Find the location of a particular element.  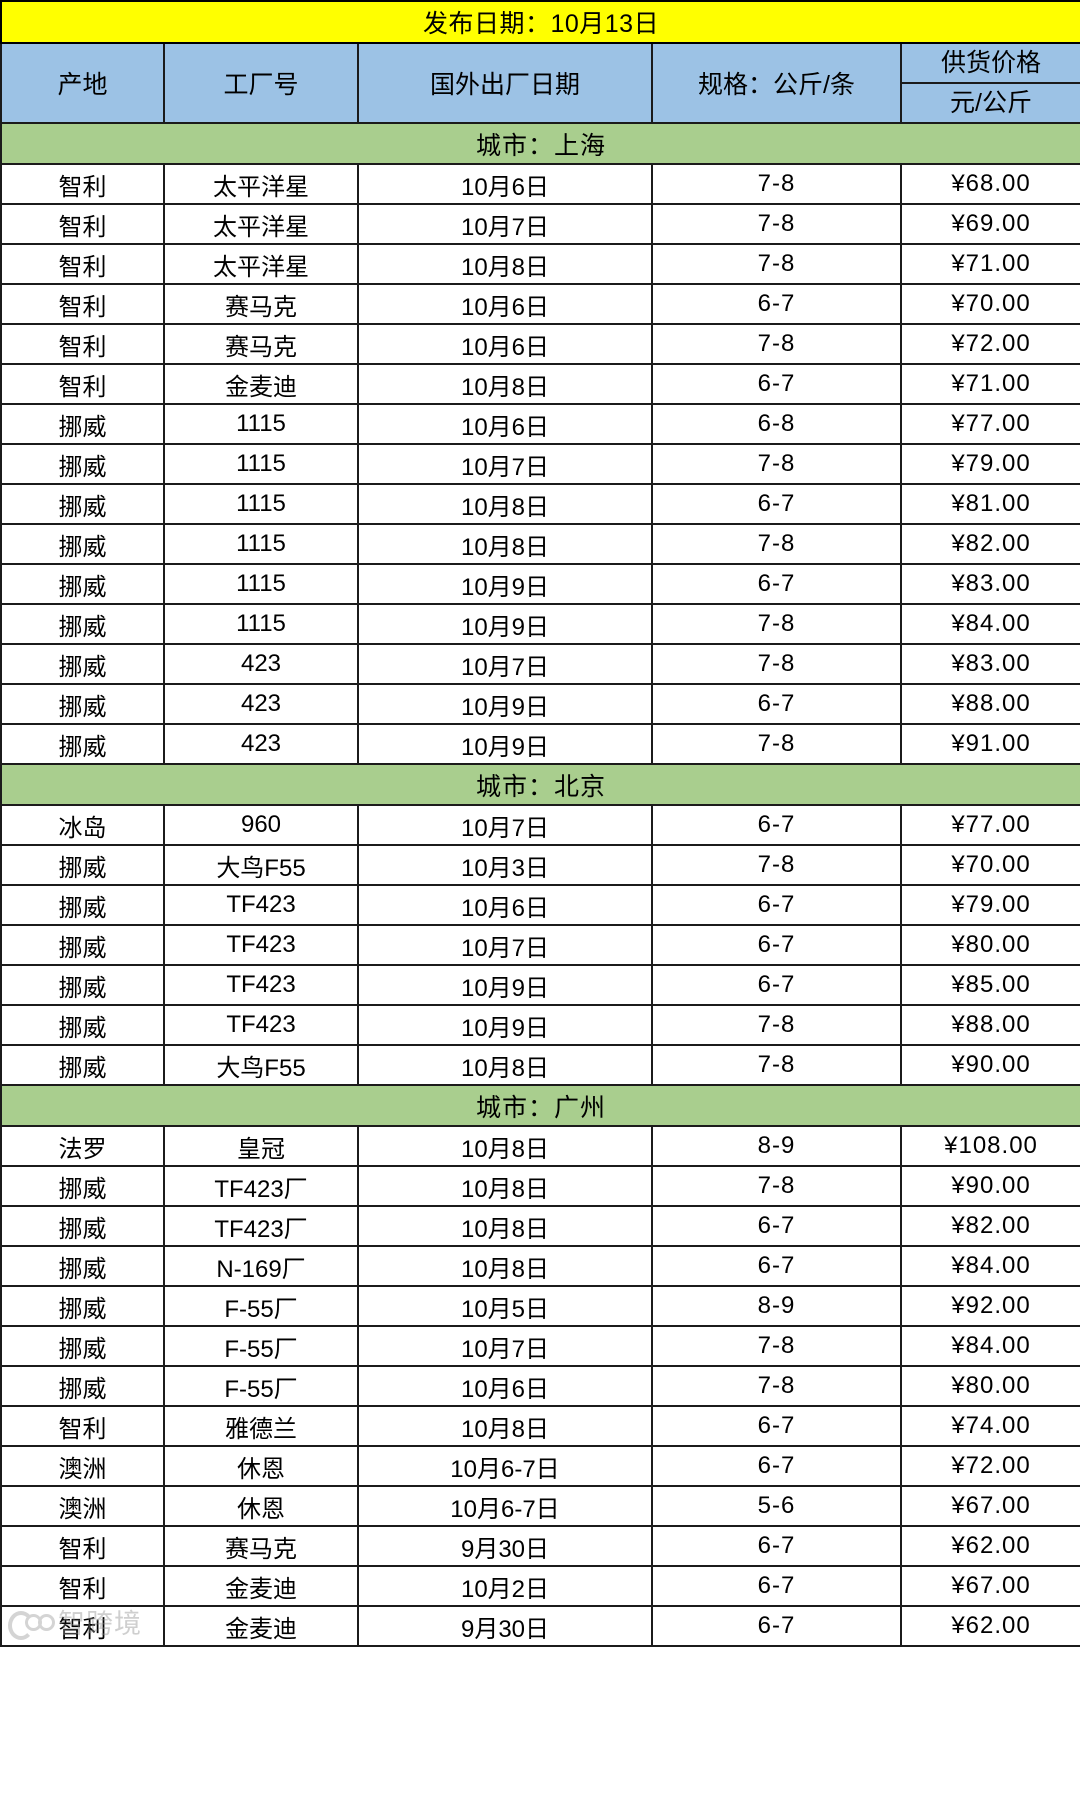

city-group-header-row: 城市：北京 is located at coordinates (540, 784).